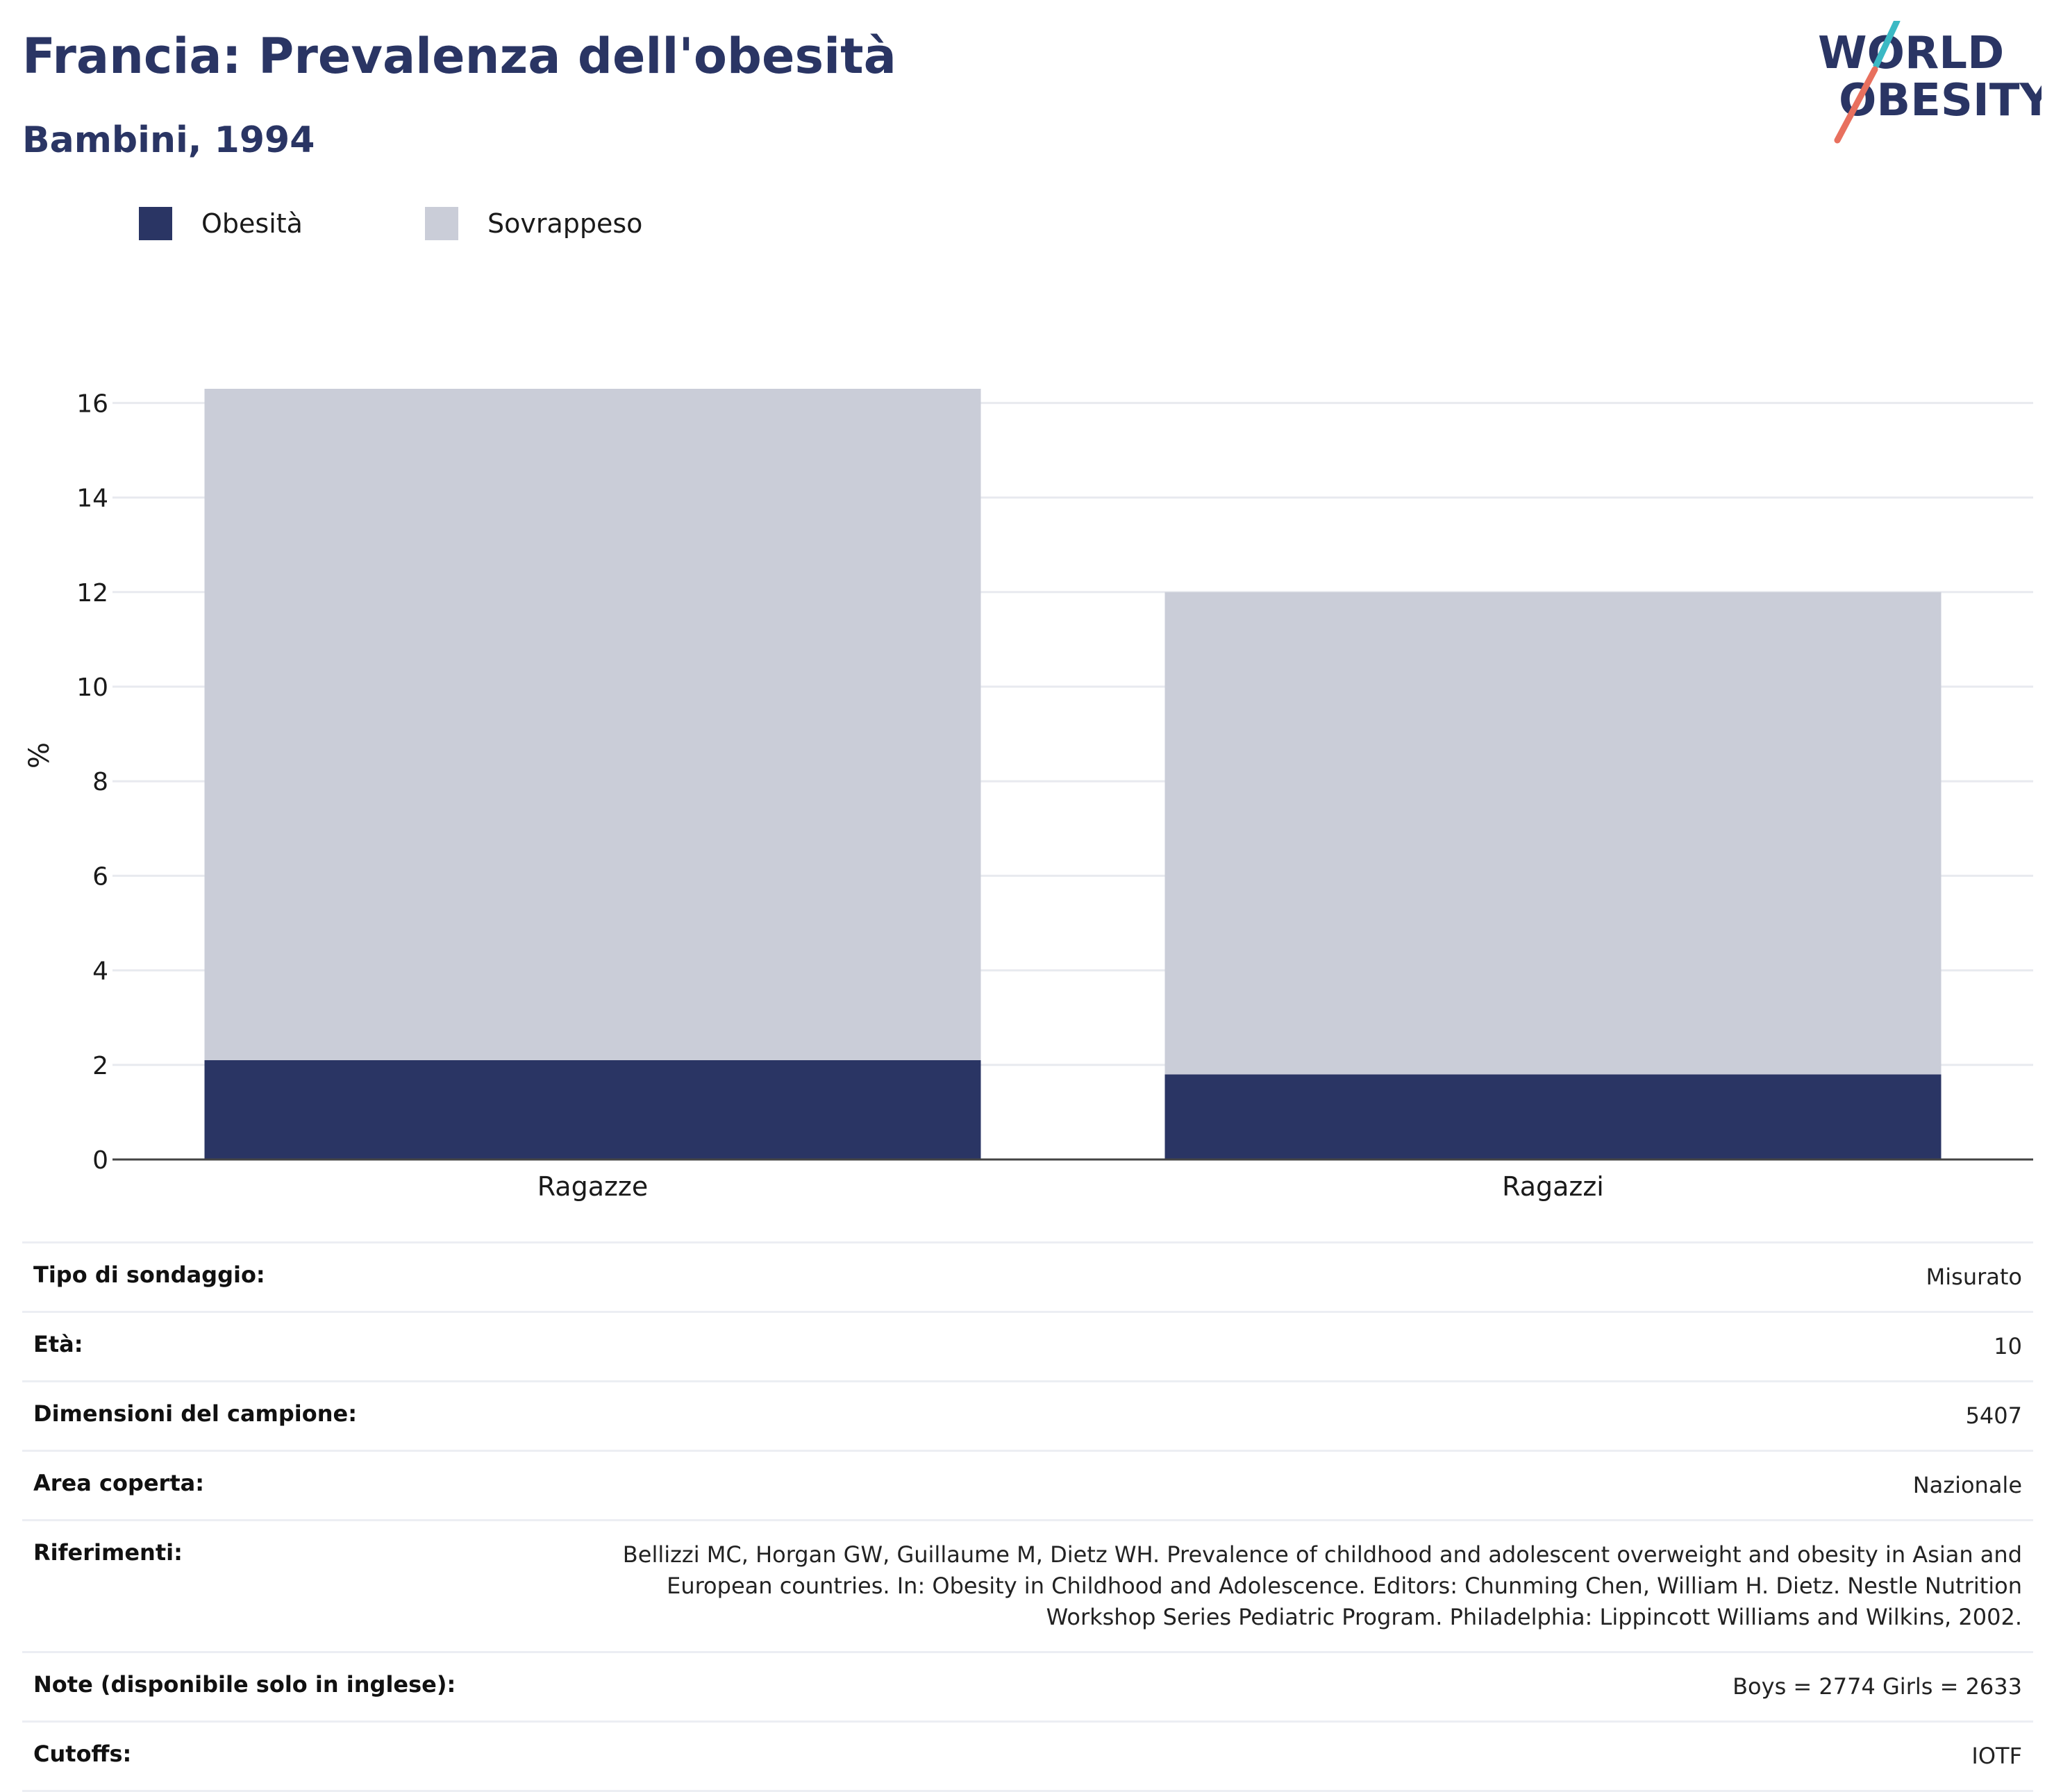  Describe the element at coordinates (149, 1275) in the screenshot. I see `info-key: Tipo di sondaggio:` at that location.